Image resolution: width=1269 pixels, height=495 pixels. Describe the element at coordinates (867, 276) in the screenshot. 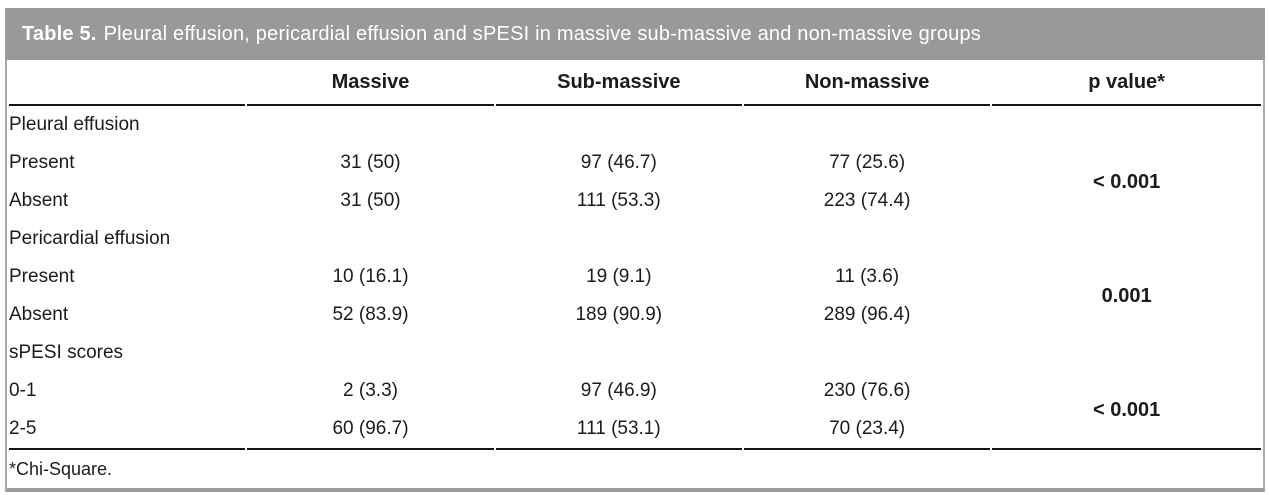

I see `cell-nonmassive: 11 (3.6)` at that location.